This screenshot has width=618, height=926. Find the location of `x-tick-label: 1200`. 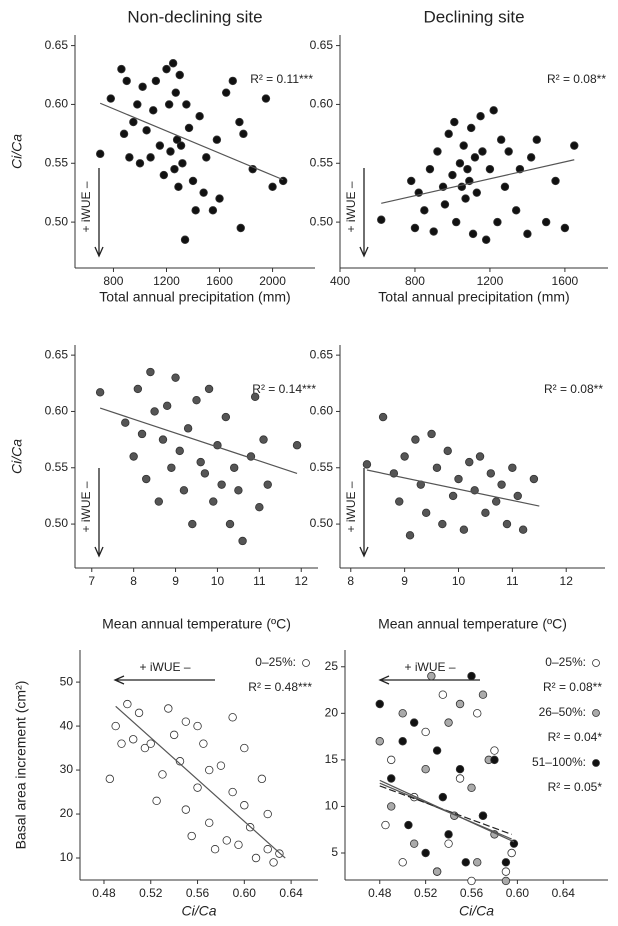

x-tick-label: 1200 is located at coordinates (490, 281).